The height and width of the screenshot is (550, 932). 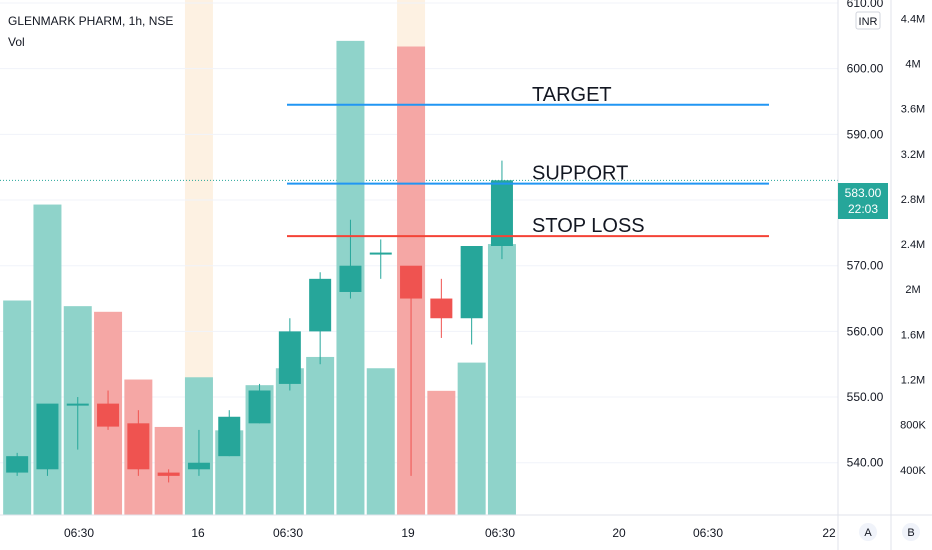 I want to click on volume-tick-10: 4.4M, so click(x=913, y=19).